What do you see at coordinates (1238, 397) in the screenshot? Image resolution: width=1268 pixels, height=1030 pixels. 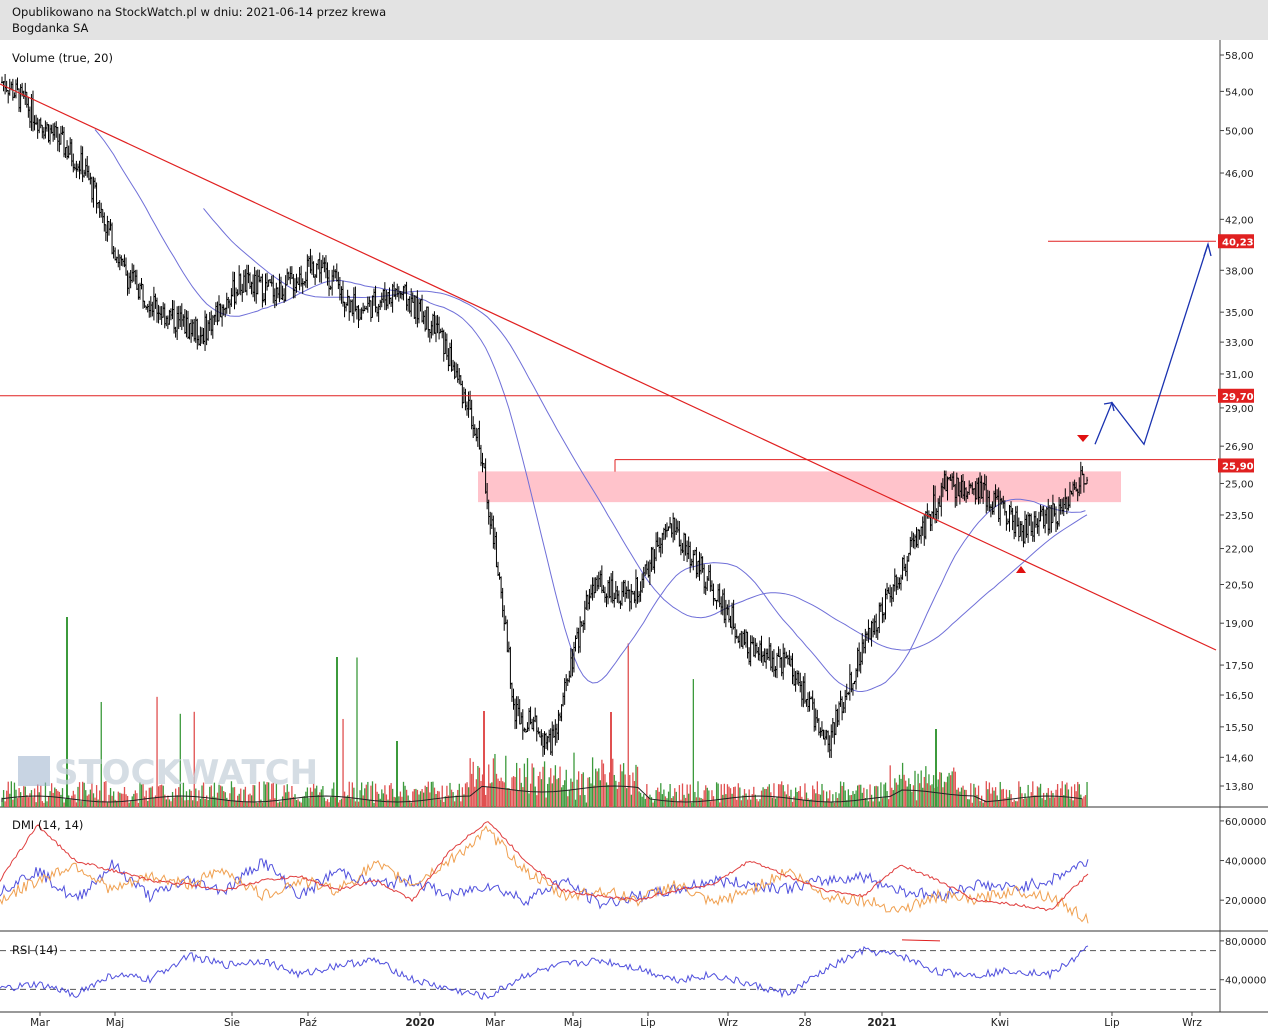 I see `price-tag-label: 29,70` at bounding box center [1238, 397].